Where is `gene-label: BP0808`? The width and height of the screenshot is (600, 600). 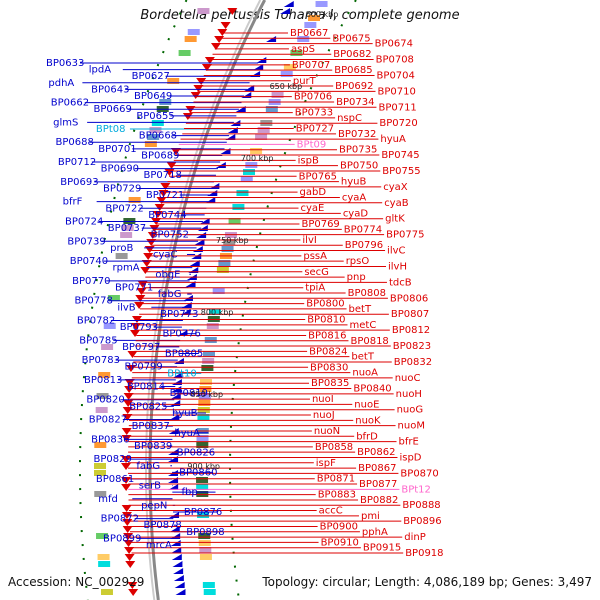
gene-label: BP0808 is located at coordinates (367, 293).